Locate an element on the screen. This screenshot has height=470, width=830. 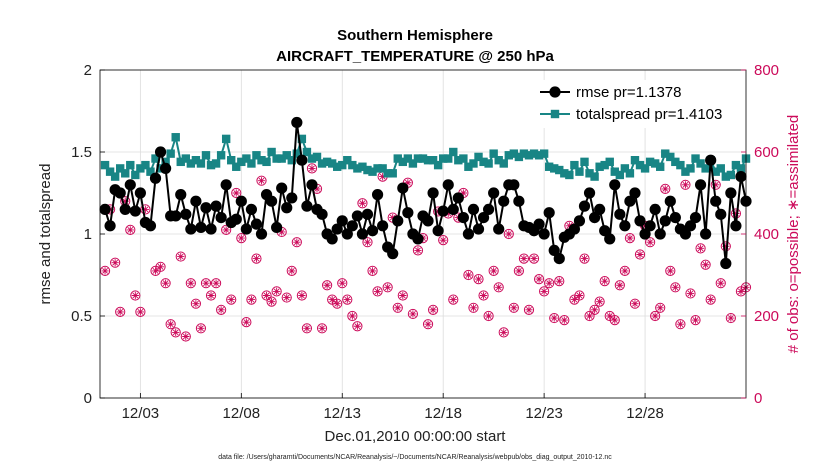
y2-axis-label: # of obs: o=possible; ∗=assimilated is located at coordinates (793, 234).